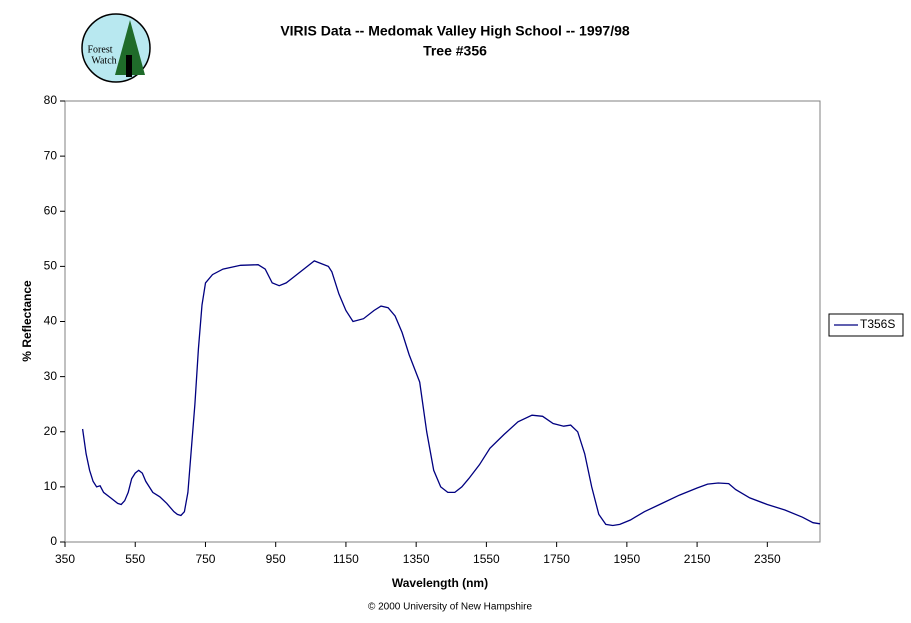 Image resolution: width=911 pixels, height=623 pixels. Describe the element at coordinates (51, 266) in the screenshot. I see `y-tick-label: 50` at that location.